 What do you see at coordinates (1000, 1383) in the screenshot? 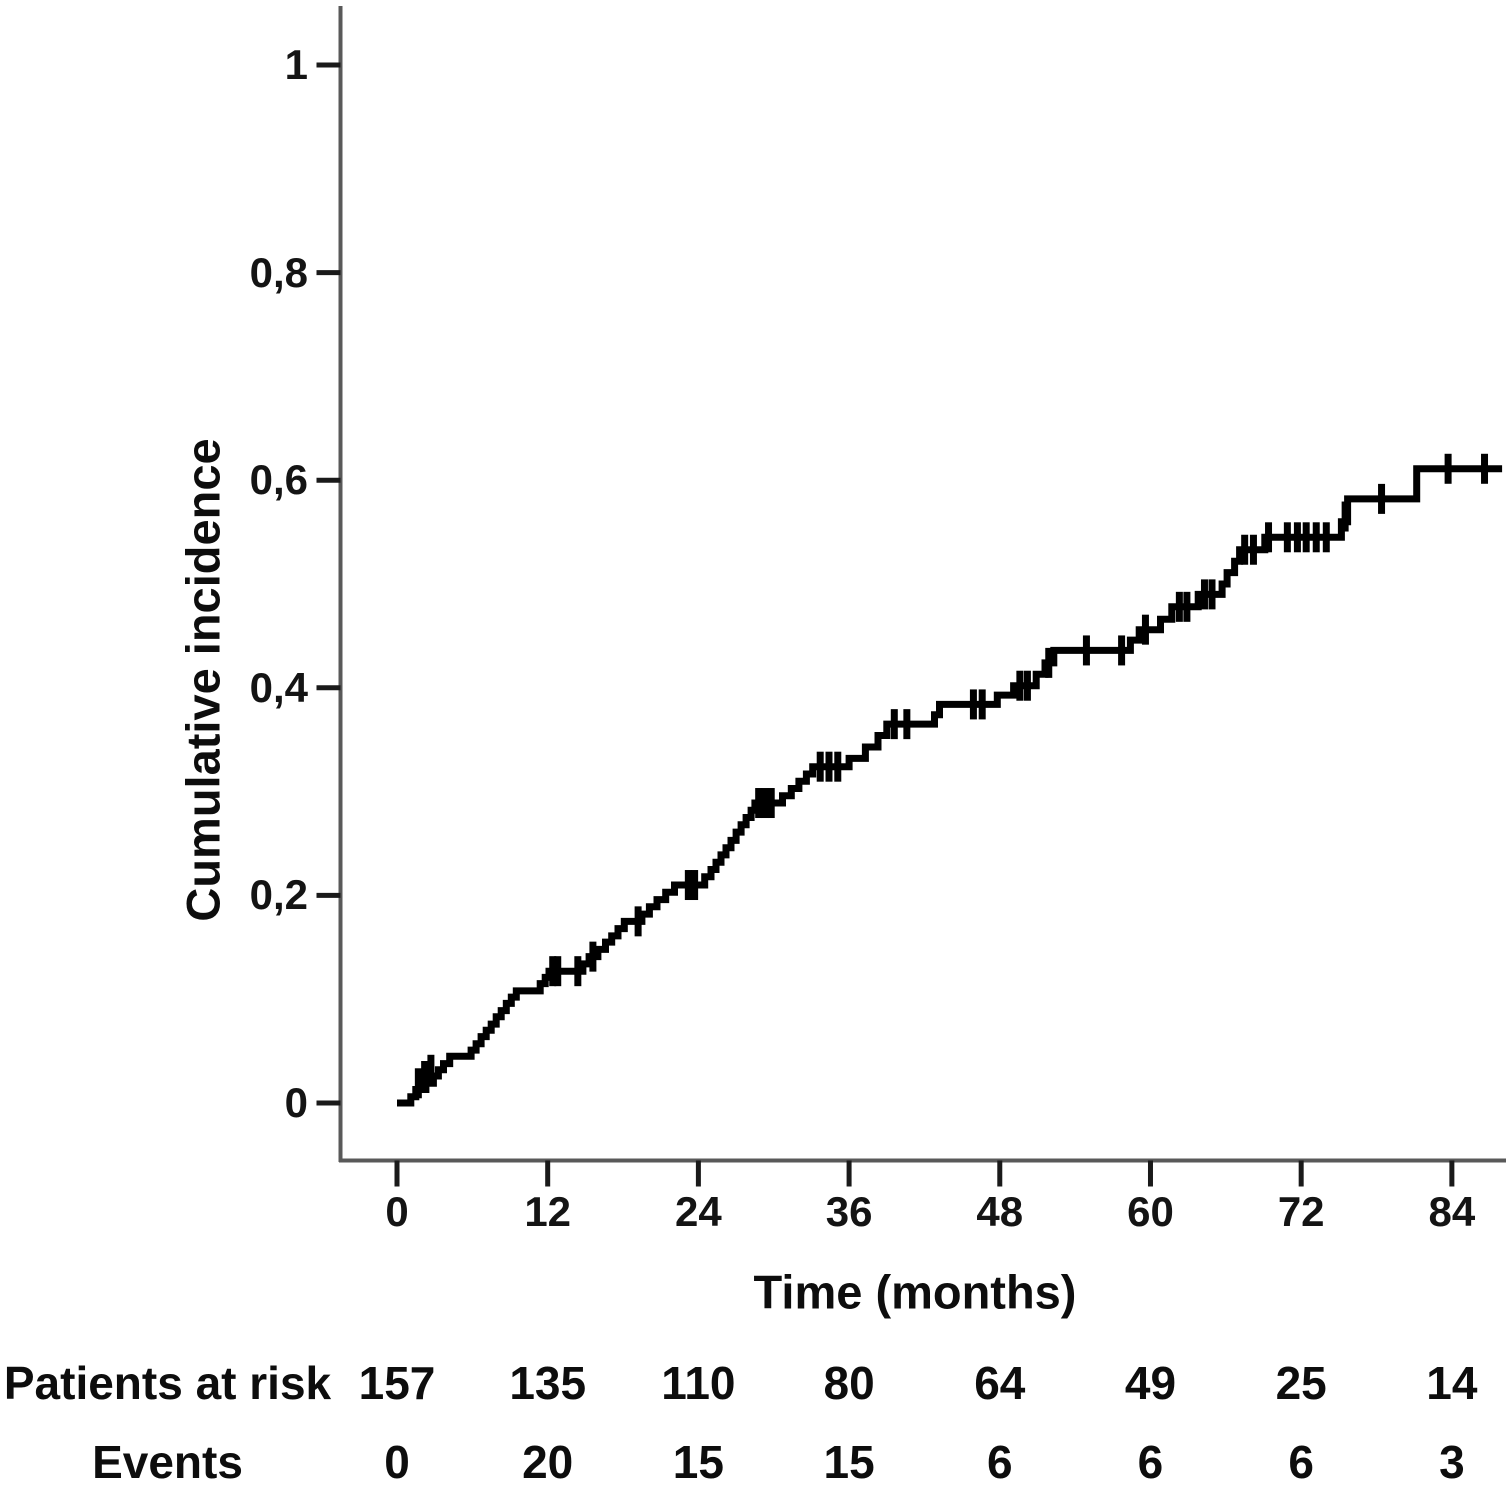
I see `patients-at-risk-value: 64` at bounding box center [1000, 1383].